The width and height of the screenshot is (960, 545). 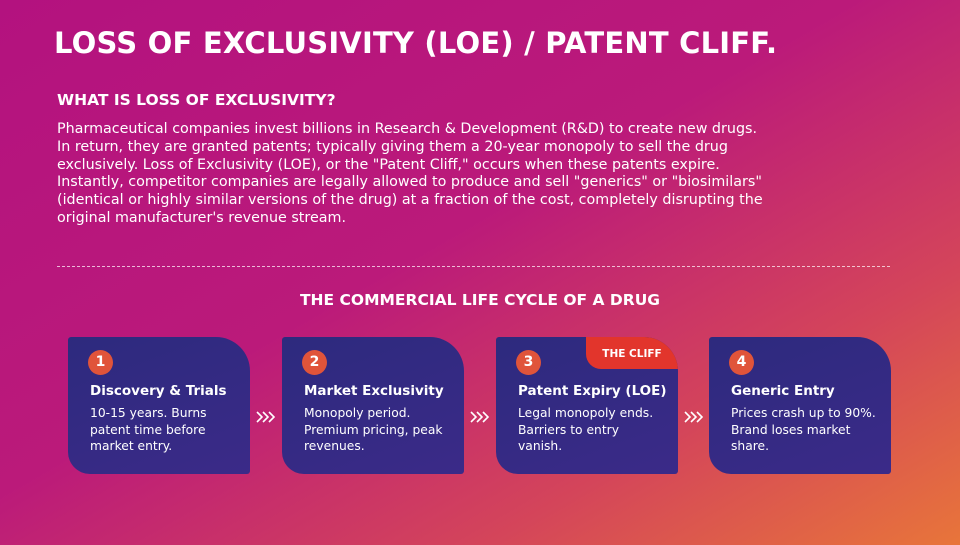 I want to click on description-line: Premium pricing, peak, so click(x=373, y=429).